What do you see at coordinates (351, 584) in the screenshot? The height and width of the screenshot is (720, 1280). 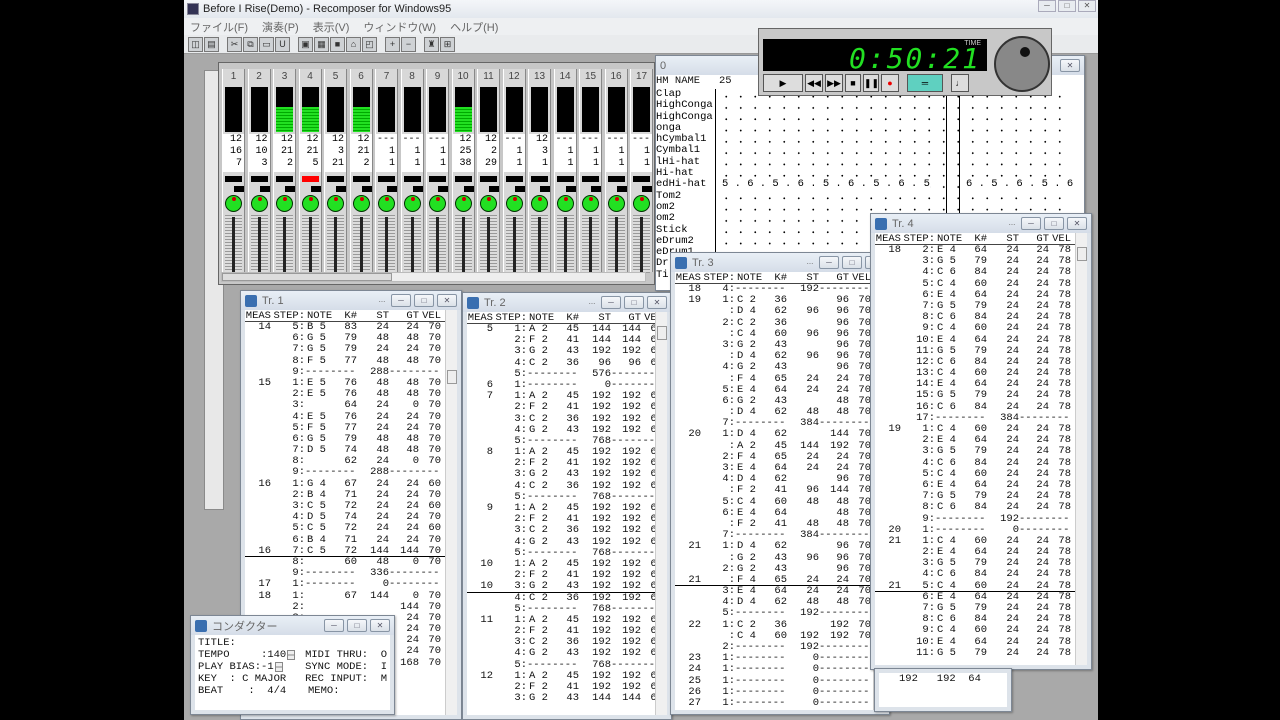 I see `table-row: 17 1: --------- 0 ---------` at bounding box center [351, 584].